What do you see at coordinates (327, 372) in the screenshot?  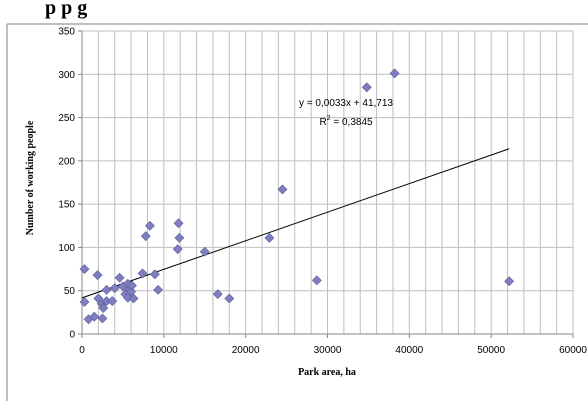 I see `x-axis-title: Park area, ha` at bounding box center [327, 372].